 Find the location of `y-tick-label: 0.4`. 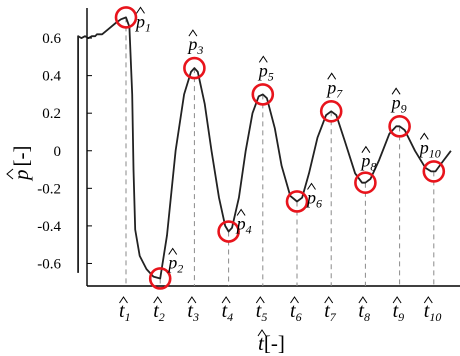

y-tick-label: 0.4 is located at coordinates (51, 77).